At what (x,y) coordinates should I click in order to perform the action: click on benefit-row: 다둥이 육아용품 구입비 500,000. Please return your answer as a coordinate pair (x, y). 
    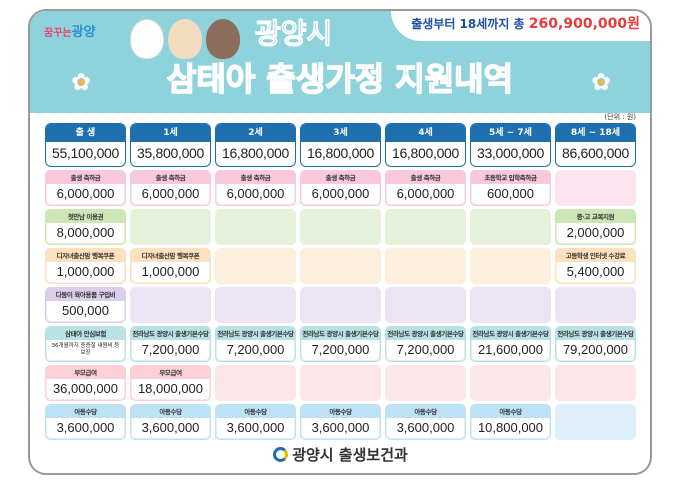
    Looking at the image, I should click on (340, 305).